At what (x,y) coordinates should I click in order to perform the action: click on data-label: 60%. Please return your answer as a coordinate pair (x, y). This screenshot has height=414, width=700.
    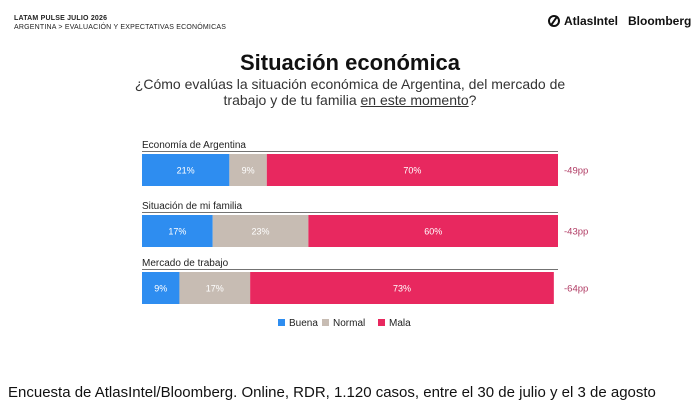
    Looking at the image, I should click on (433, 232).